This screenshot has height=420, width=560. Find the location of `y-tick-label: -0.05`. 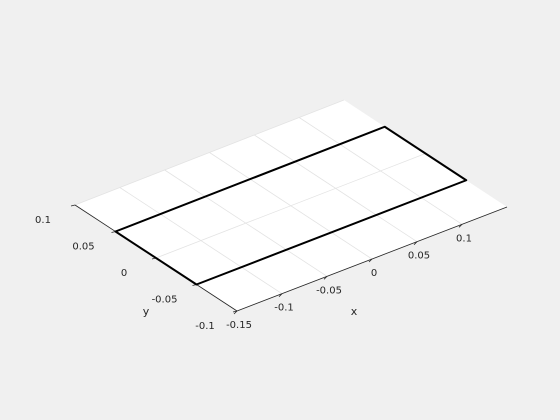

y-tick-label: -0.05 is located at coordinates (165, 300).